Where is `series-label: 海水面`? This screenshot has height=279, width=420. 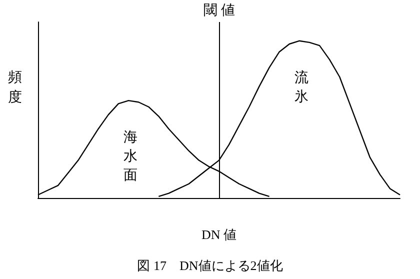 series-label: 海水面 is located at coordinates (131, 157).